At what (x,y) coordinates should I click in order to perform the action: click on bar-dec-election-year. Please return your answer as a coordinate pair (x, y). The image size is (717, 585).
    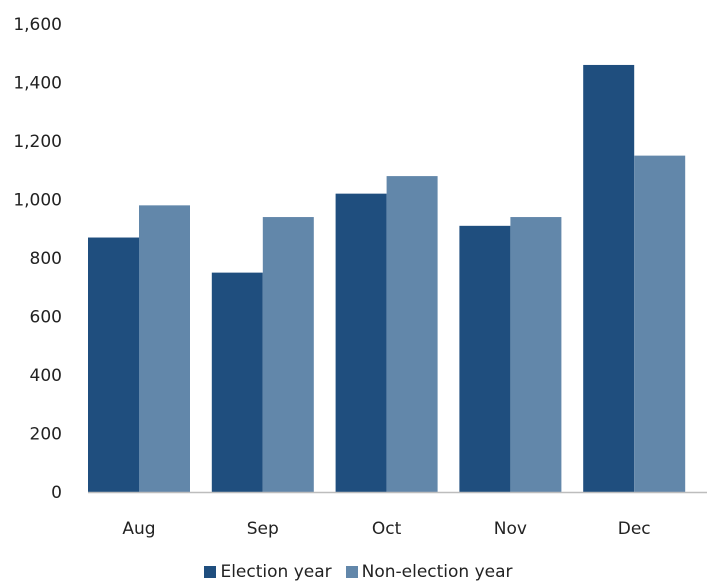
    Looking at the image, I should click on (609, 278).